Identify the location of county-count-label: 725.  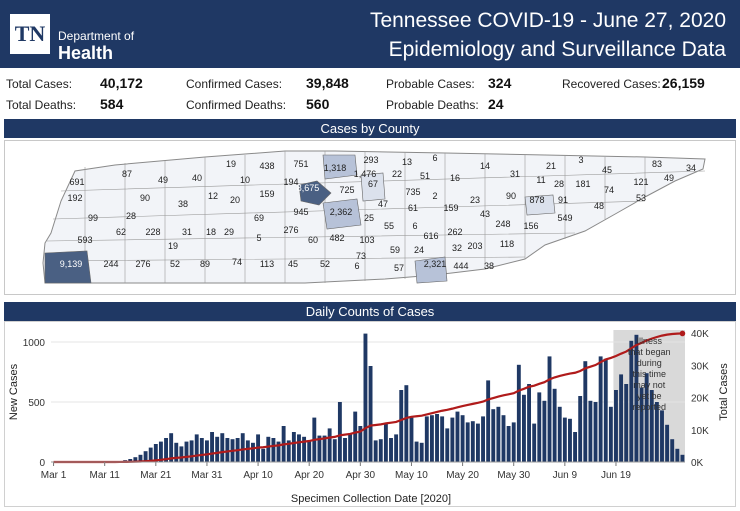
(346, 190).